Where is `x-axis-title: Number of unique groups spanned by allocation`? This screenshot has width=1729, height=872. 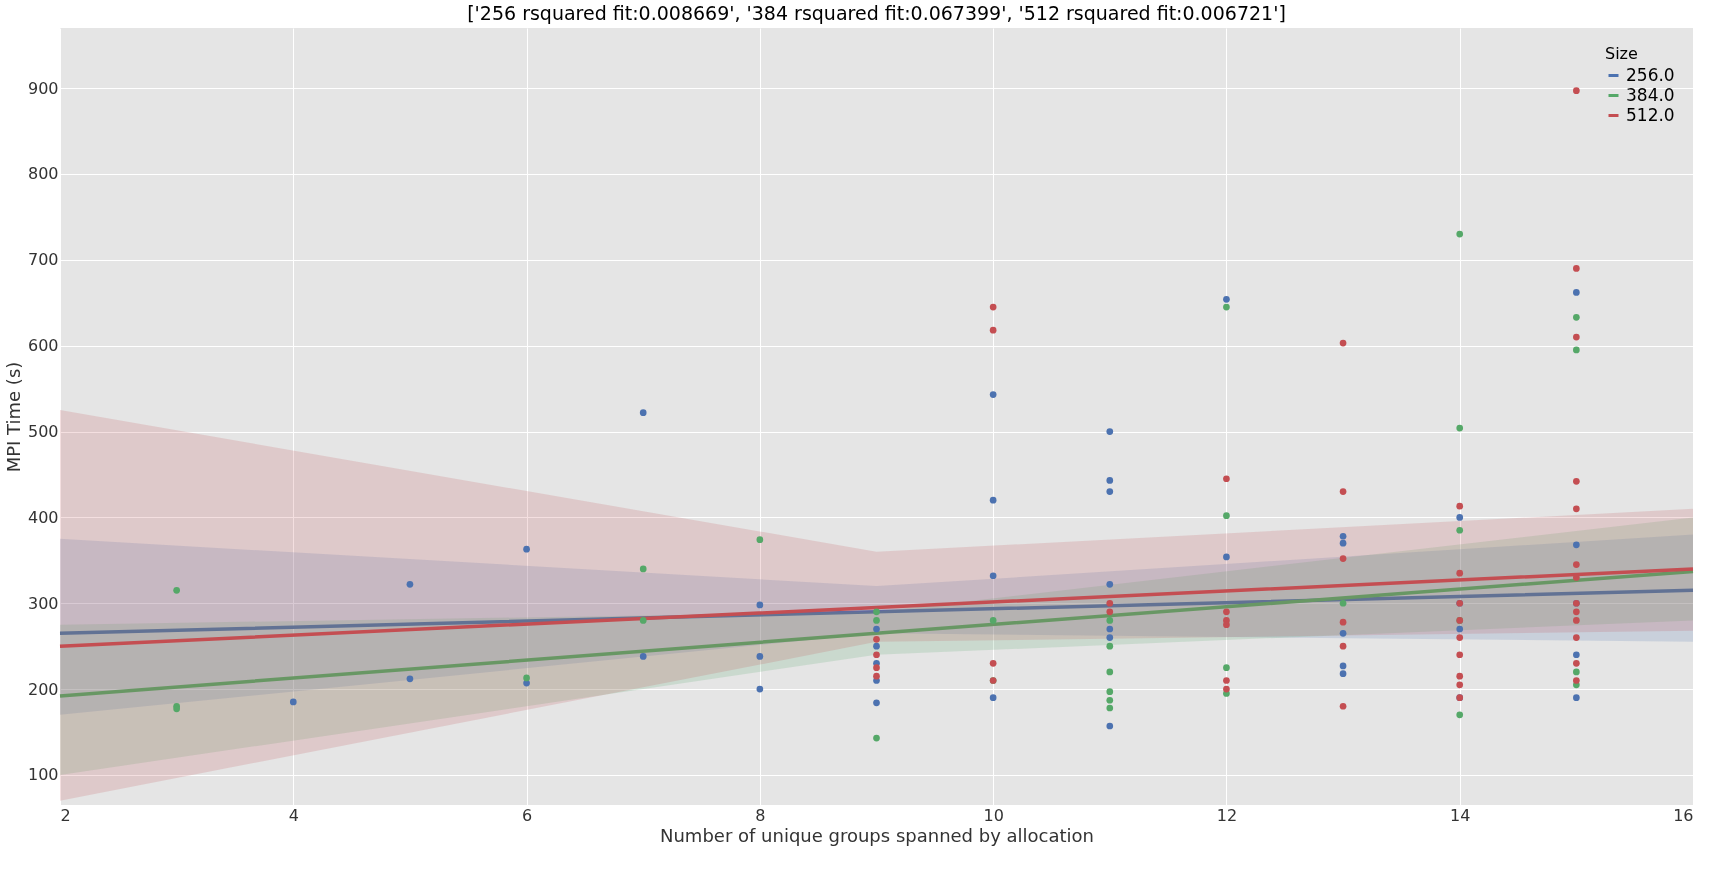
x-axis-title: Number of unique groups spanned by allocation is located at coordinates (877, 835).